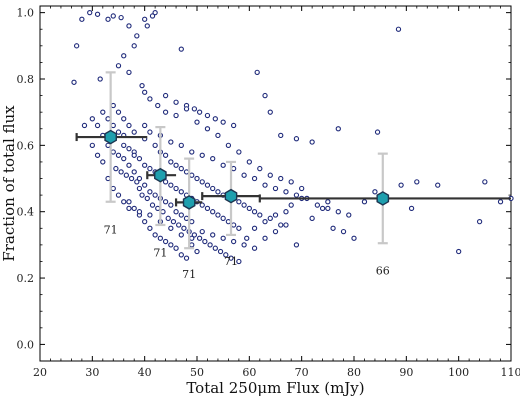  I want to click on x-tick-label: 110, so click(510, 372).